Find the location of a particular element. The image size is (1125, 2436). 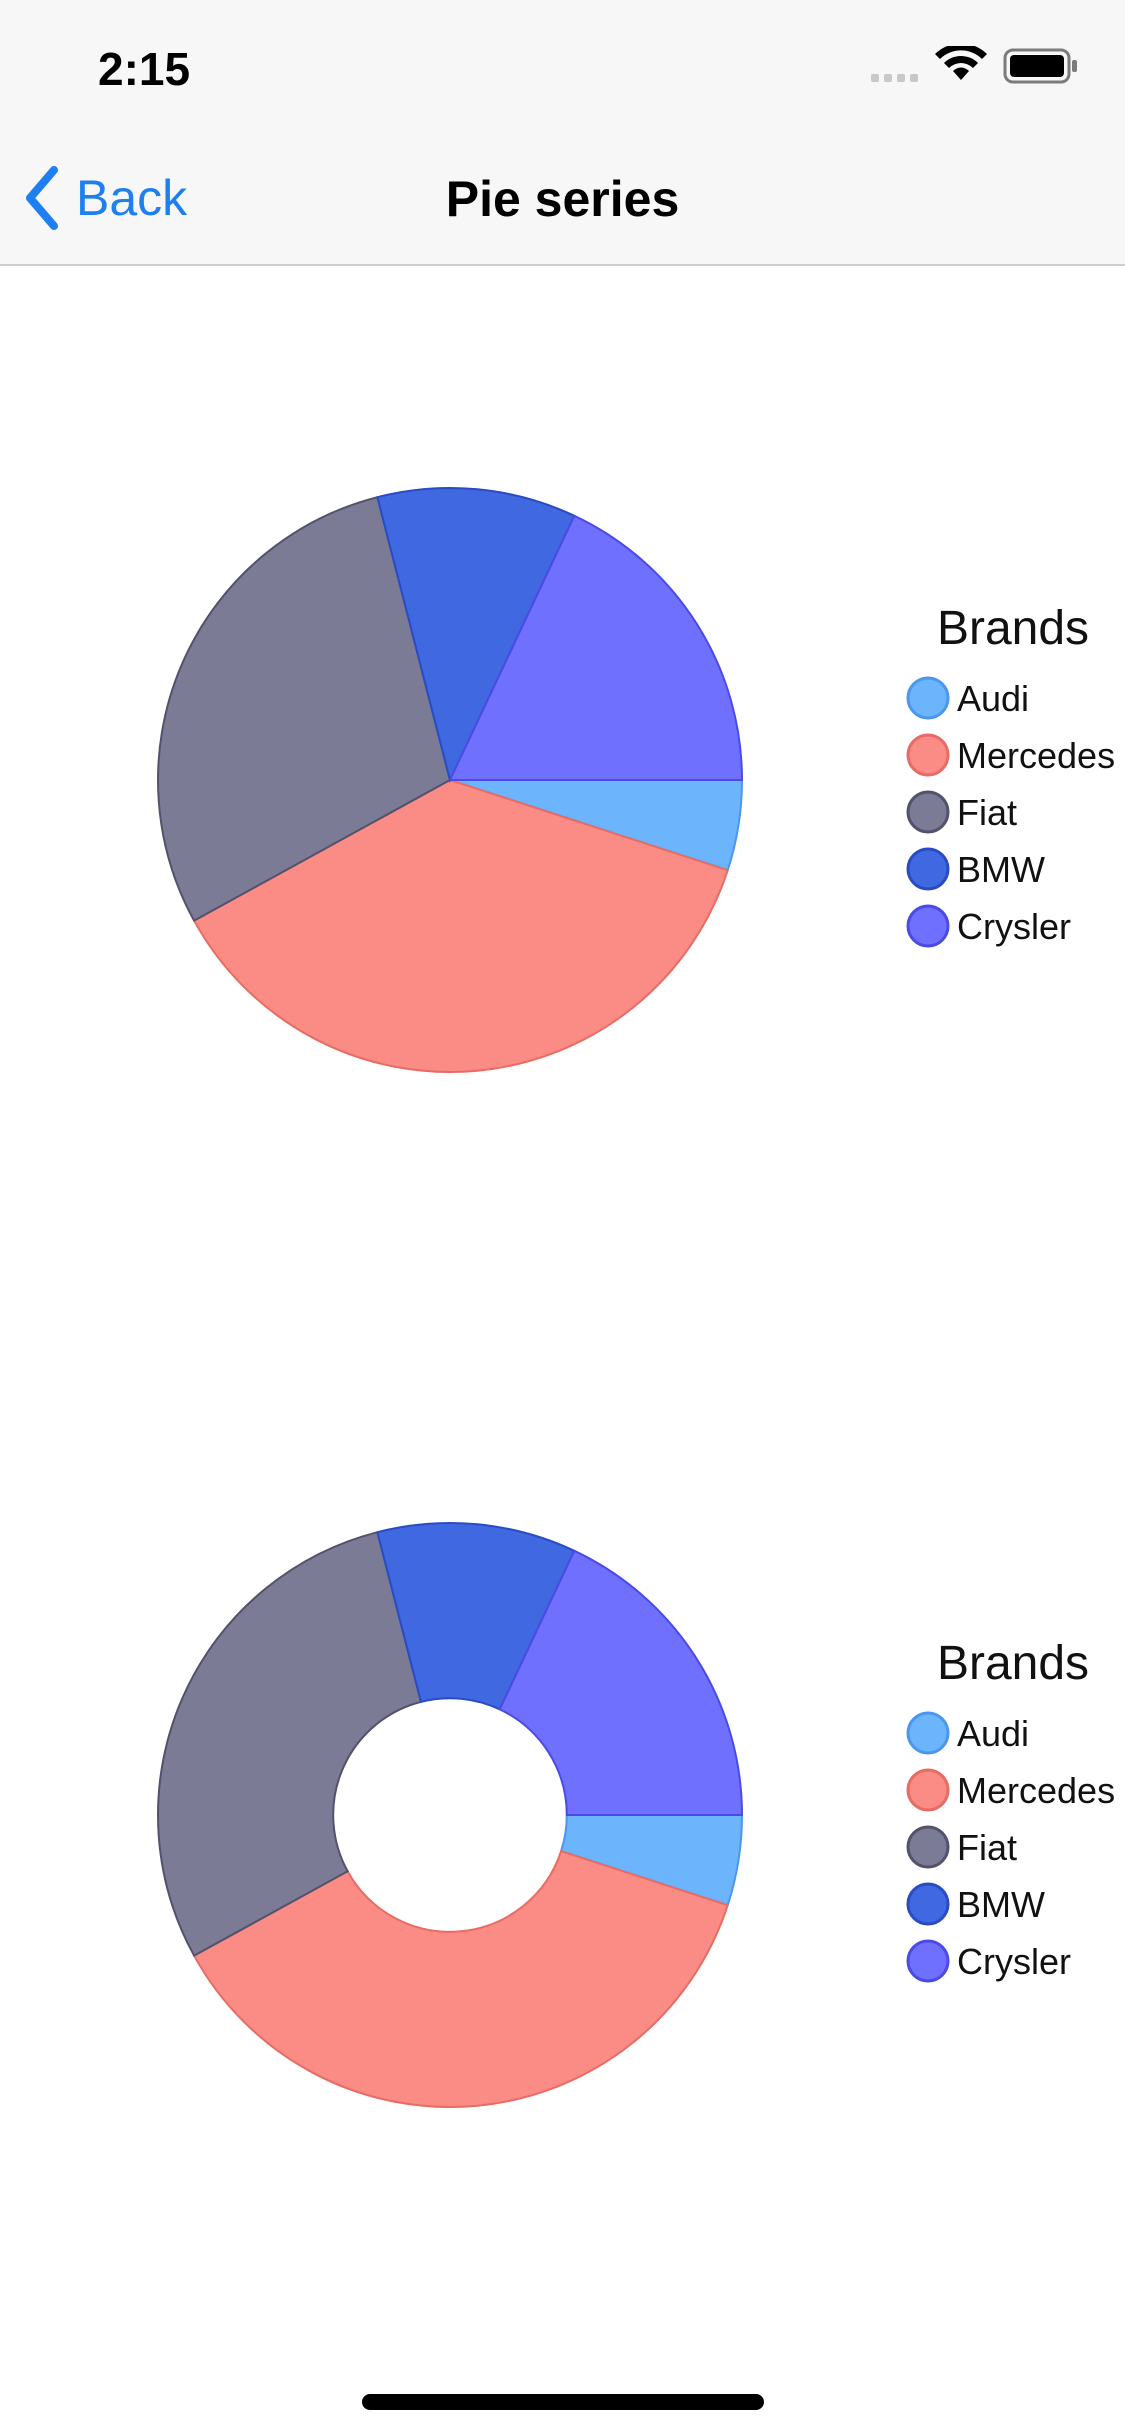

page-title: Pie series is located at coordinates (562, 199).